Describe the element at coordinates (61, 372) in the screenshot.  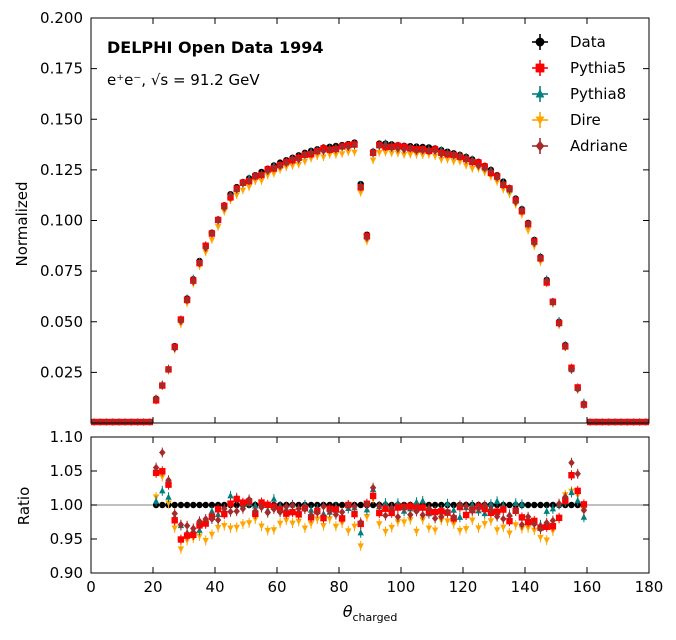
I see `main-y-tick-label: 0.025` at that location.